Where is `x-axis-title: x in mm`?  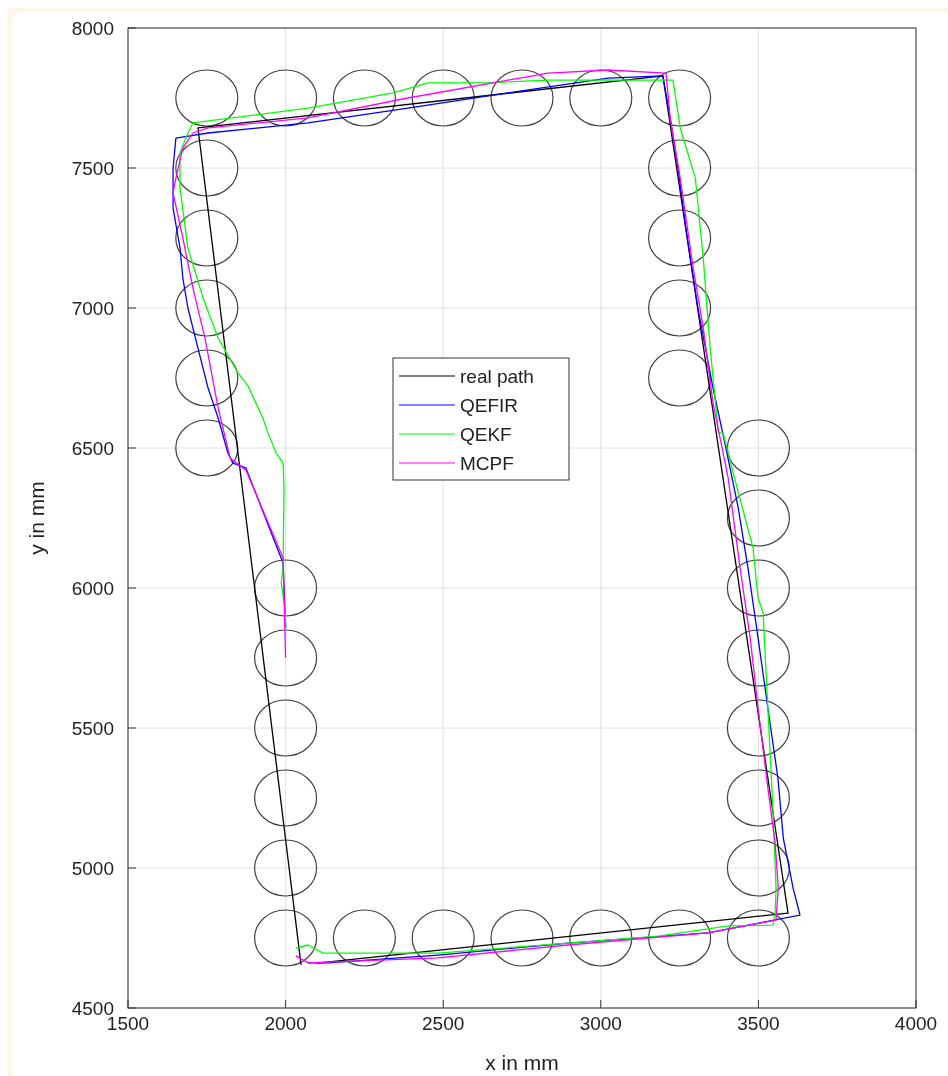 x-axis-title: x in mm is located at coordinates (522, 1062).